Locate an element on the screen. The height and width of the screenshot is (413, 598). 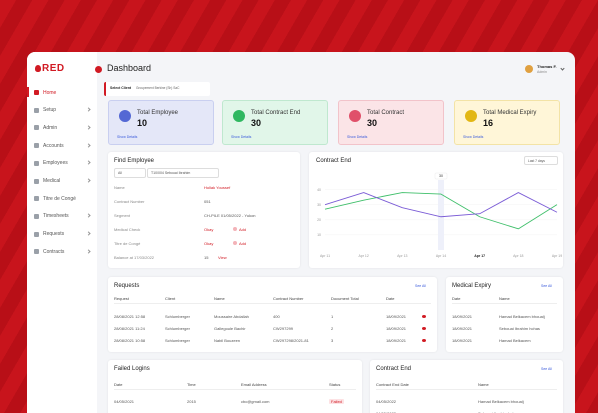
menu-item: Requests is located at coordinates (54, 234).